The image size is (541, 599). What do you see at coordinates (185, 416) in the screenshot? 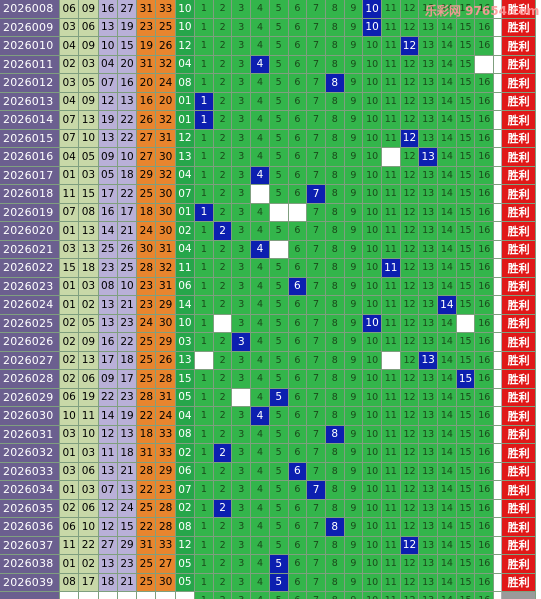
I see `drawn-number: 04` at bounding box center [185, 416].